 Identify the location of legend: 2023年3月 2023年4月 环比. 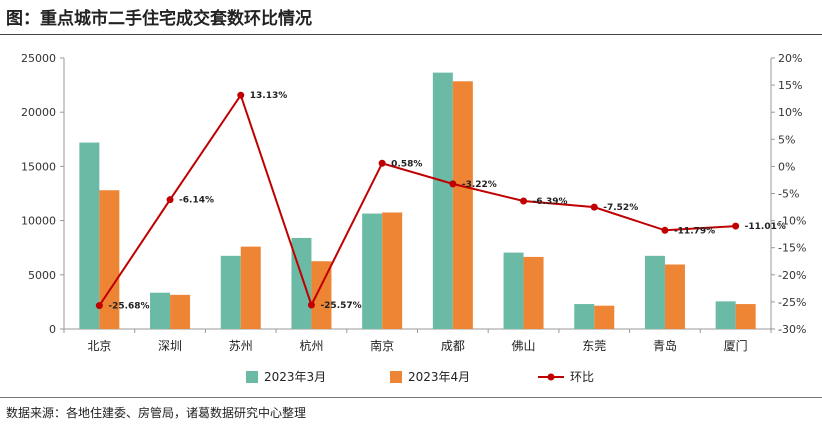
(420, 377).